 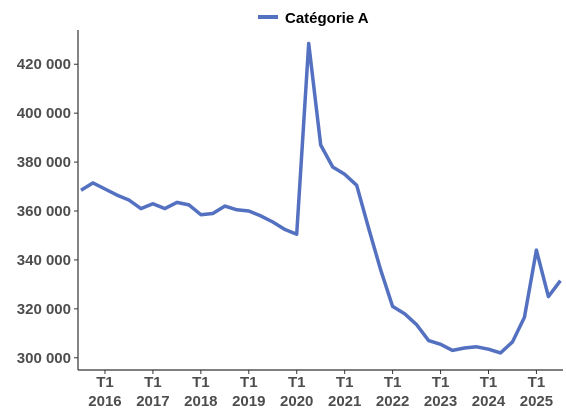 What do you see at coordinates (248, 401) in the screenshot?
I see `x-tick-year-label: 2019` at bounding box center [248, 401].